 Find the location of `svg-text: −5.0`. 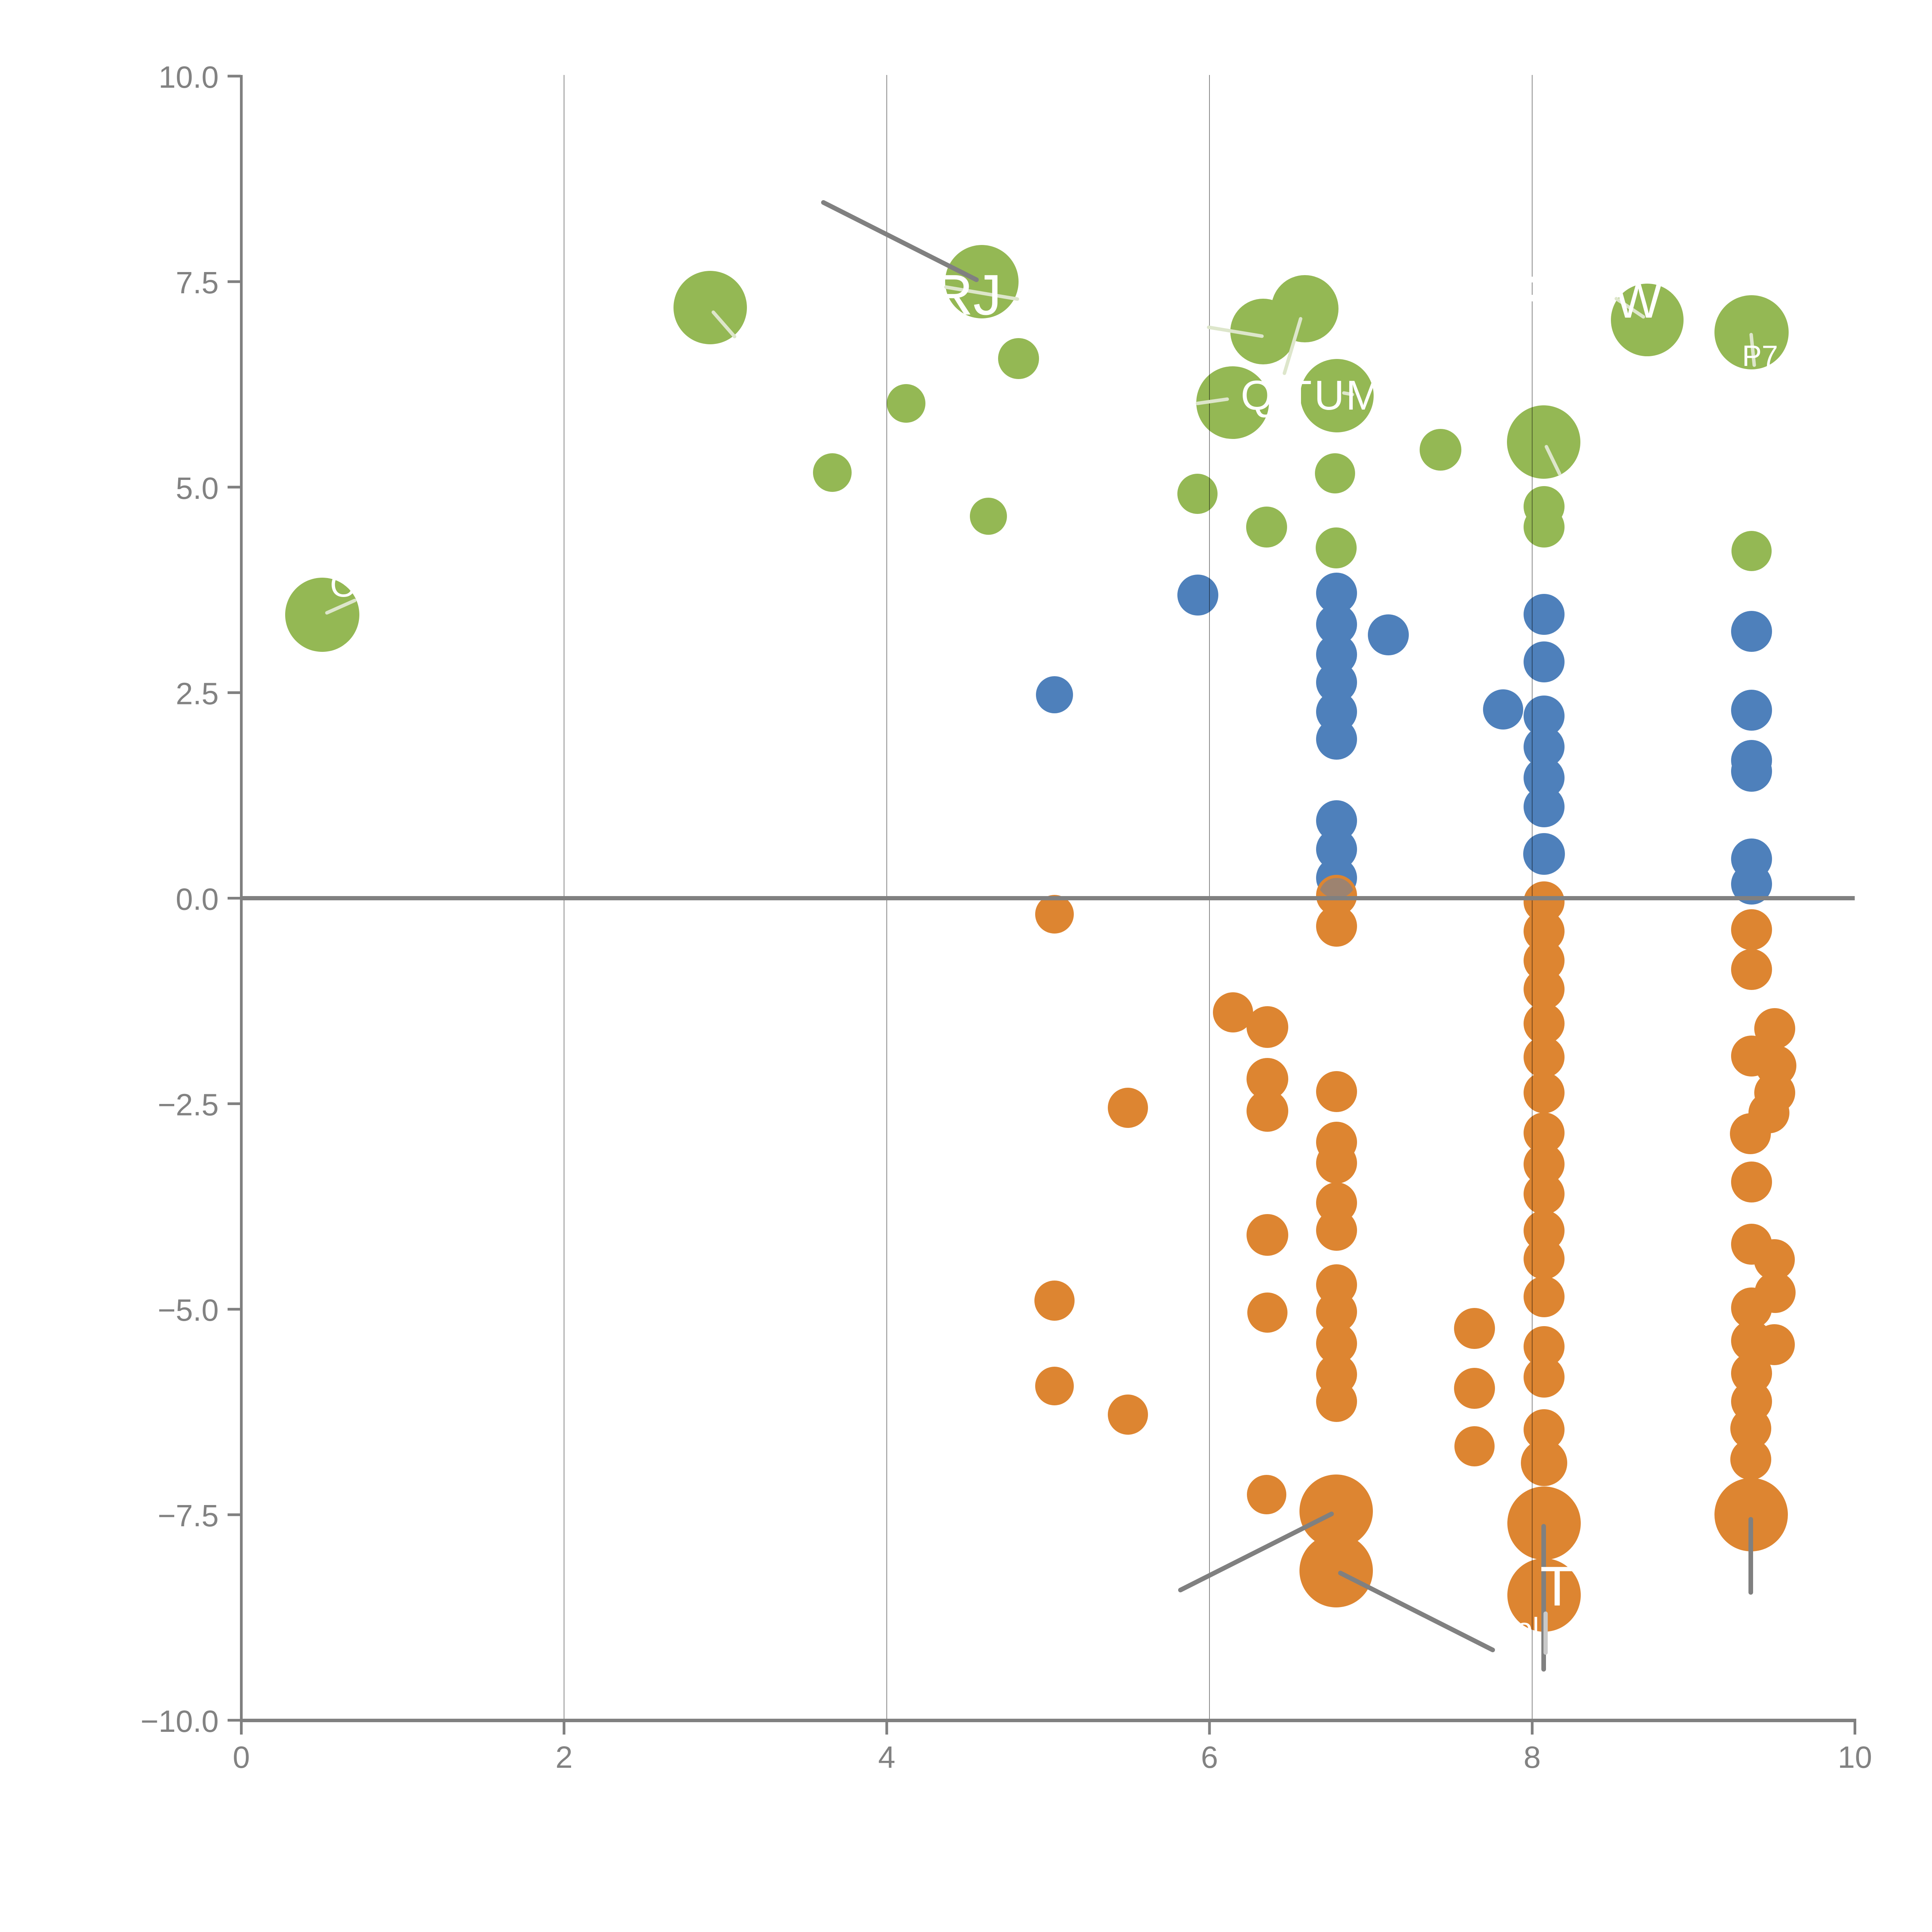

svg-text: −5.0 is located at coordinates (189, 1310).